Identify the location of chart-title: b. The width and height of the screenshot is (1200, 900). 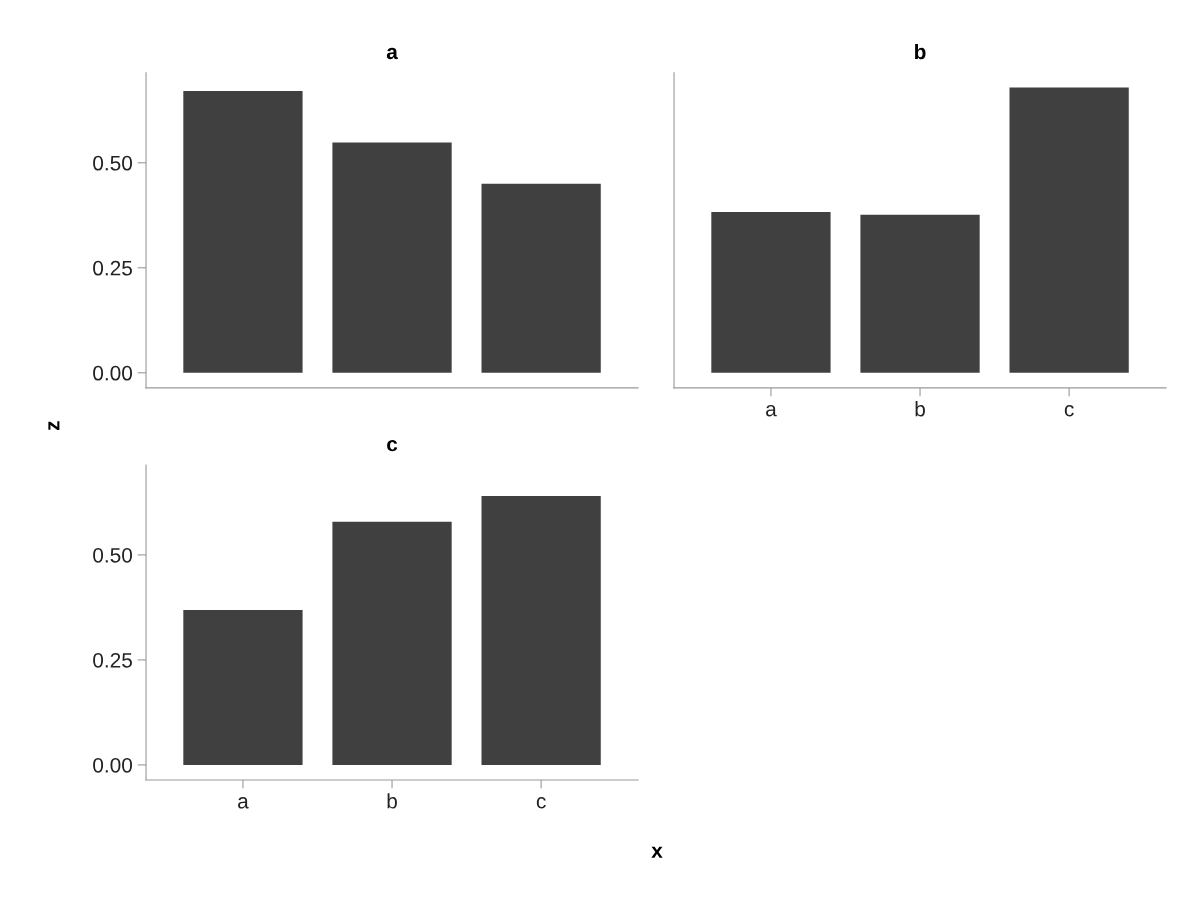
(920, 51).